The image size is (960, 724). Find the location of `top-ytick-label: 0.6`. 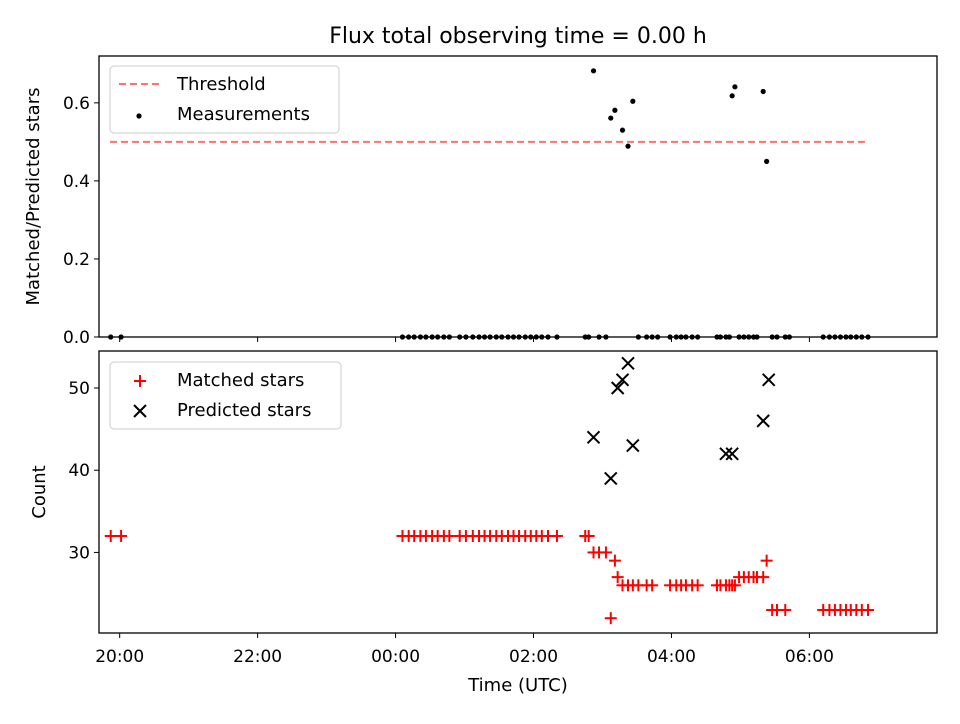

top-ytick-label: 0.6 is located at coordinates (76, 104).